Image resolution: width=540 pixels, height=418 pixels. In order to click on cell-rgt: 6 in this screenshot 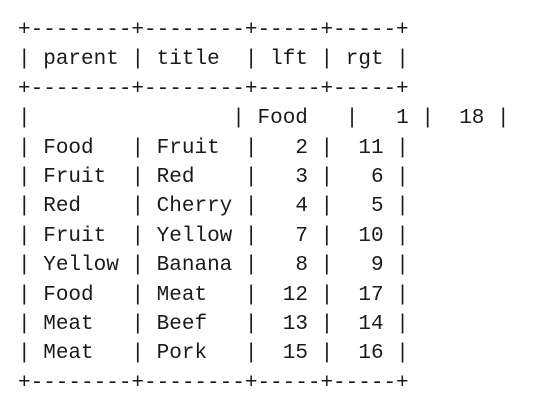, I will do `click(377, 177)`.